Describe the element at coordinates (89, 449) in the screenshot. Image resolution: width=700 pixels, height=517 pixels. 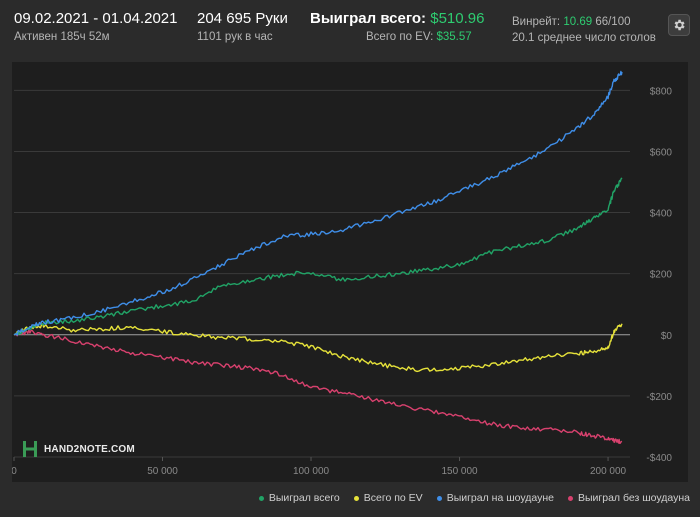
I see `logo-text: HAND2NOTE.COM` at that location.